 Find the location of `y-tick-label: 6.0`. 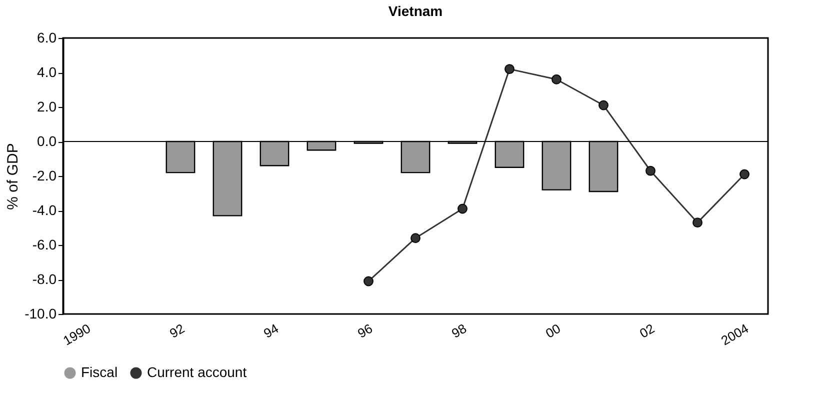

y-tick-label: 6.0 is located at coordinates (47, 38).